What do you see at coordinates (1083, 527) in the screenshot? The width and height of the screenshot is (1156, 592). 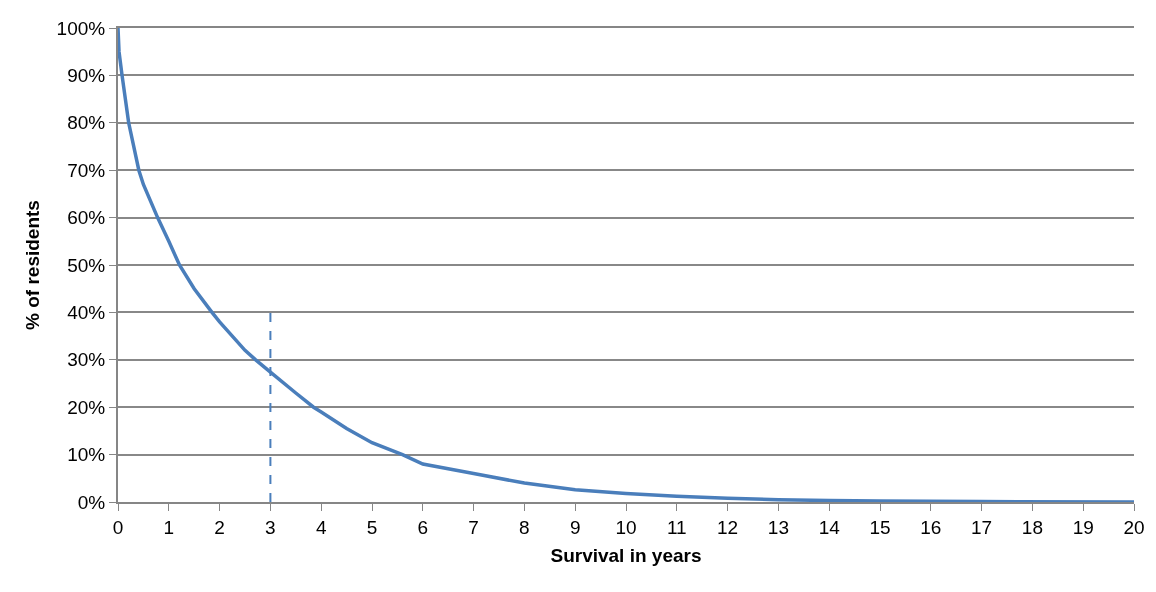 I see `x-tick-label: 19` at bounding box center [1083, 527].